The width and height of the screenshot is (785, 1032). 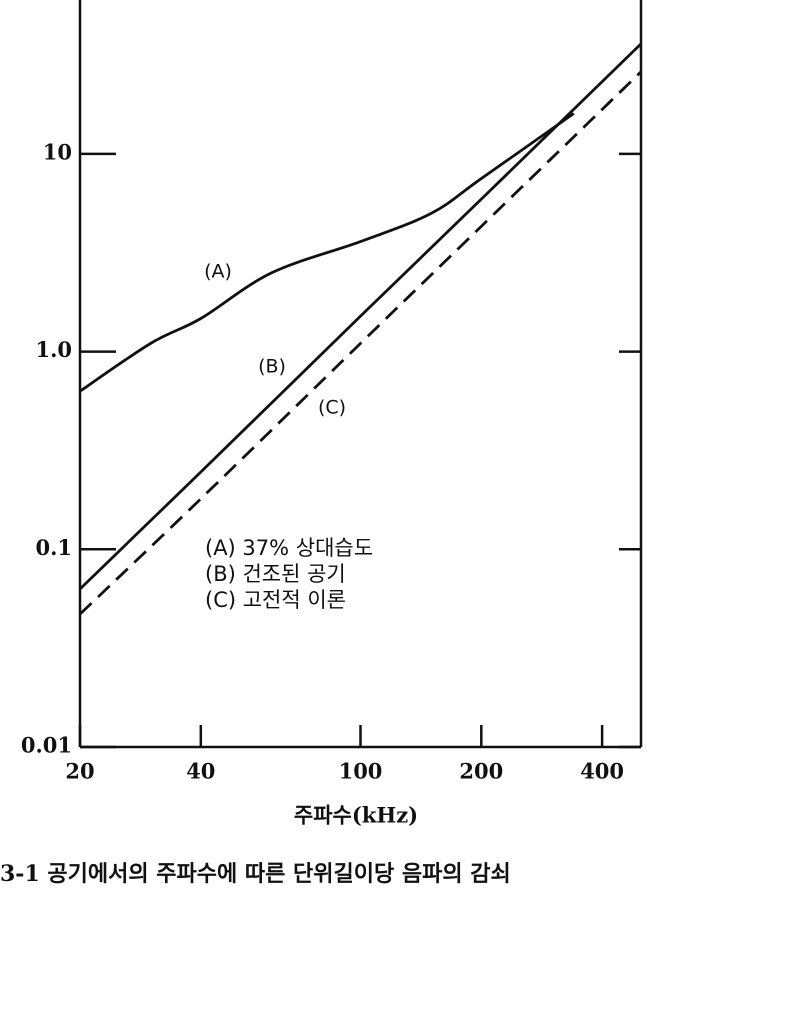 What do you see at coordinates (53, 547) in the screenshot?
I see `y-tick-label: 0.1` at bounding box center [53, 547].